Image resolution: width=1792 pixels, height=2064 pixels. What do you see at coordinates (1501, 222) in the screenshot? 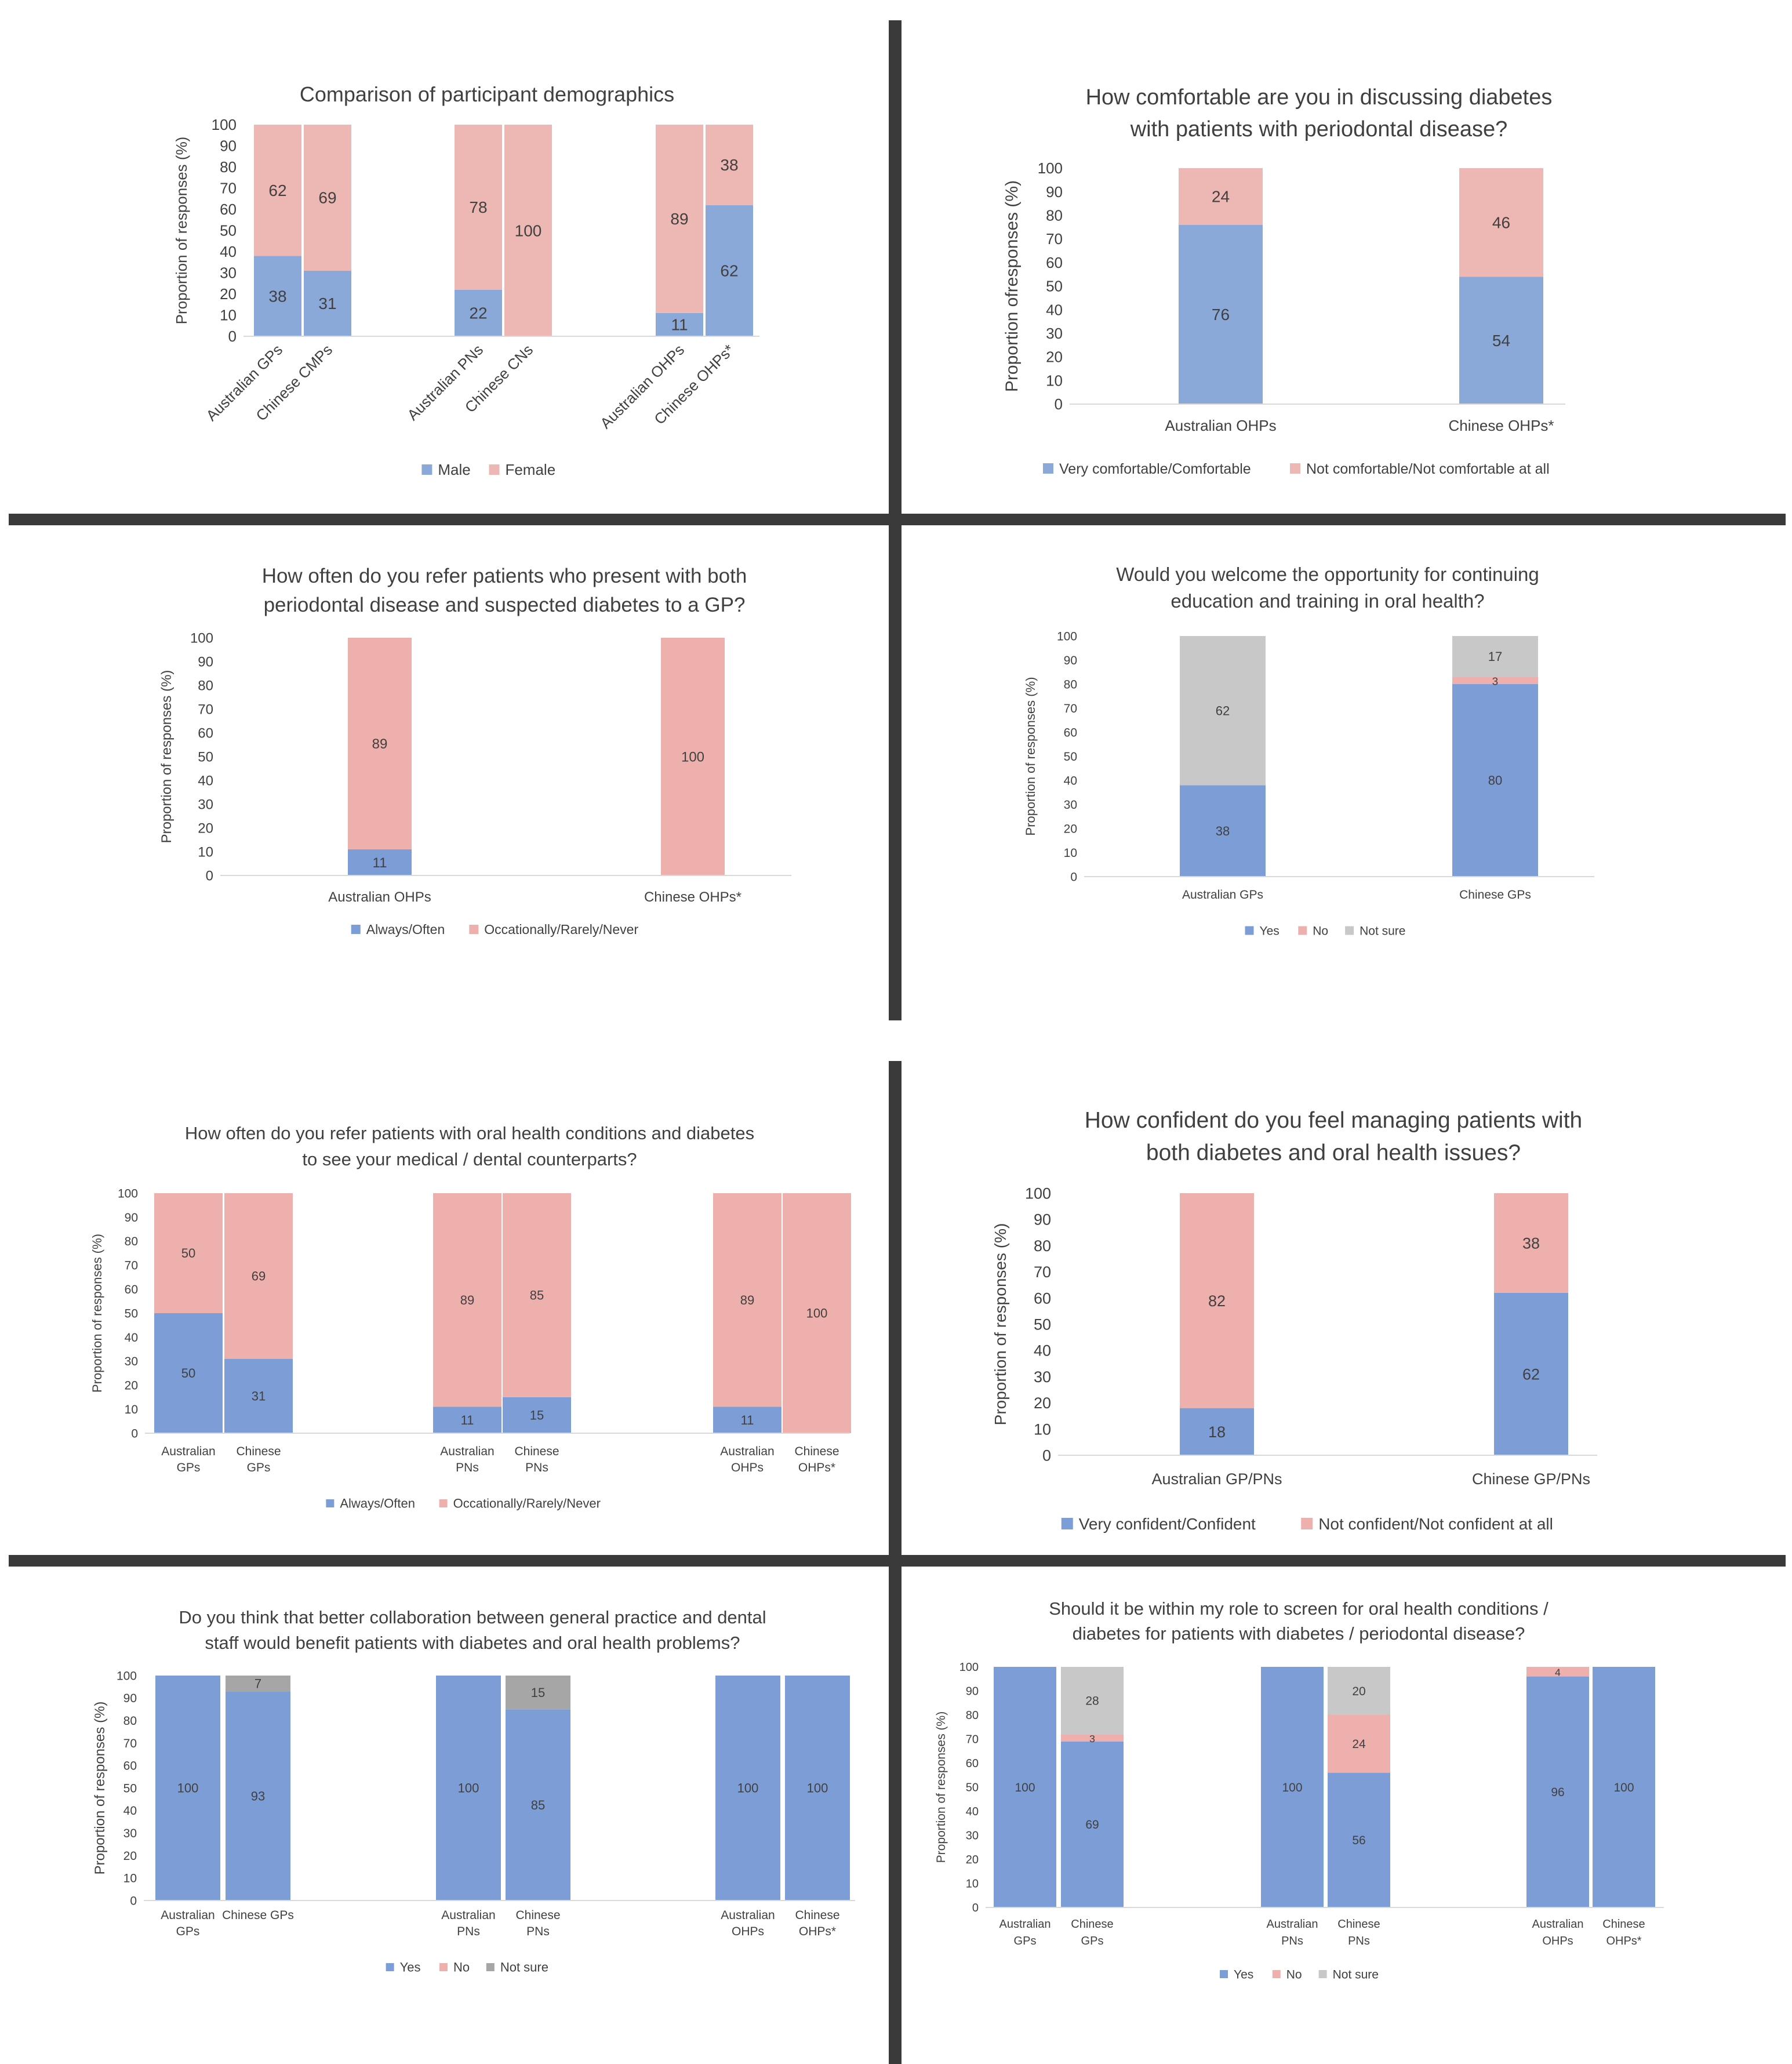
I see `data-label: 46` at bounding box center [1501, 222].